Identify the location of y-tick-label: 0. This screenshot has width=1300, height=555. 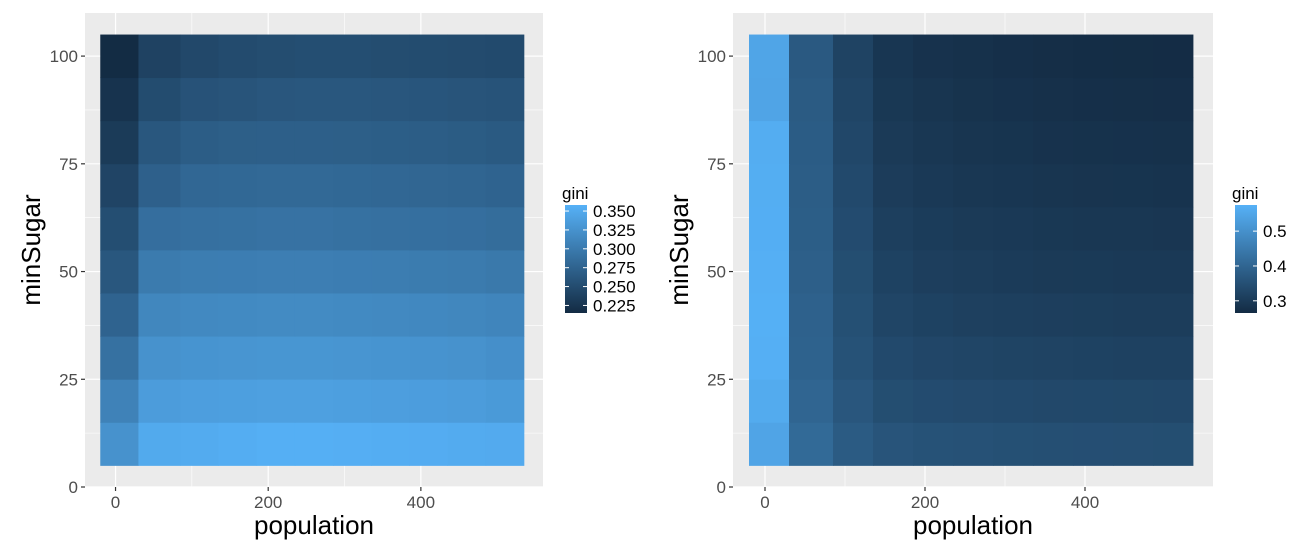
(73, 487).